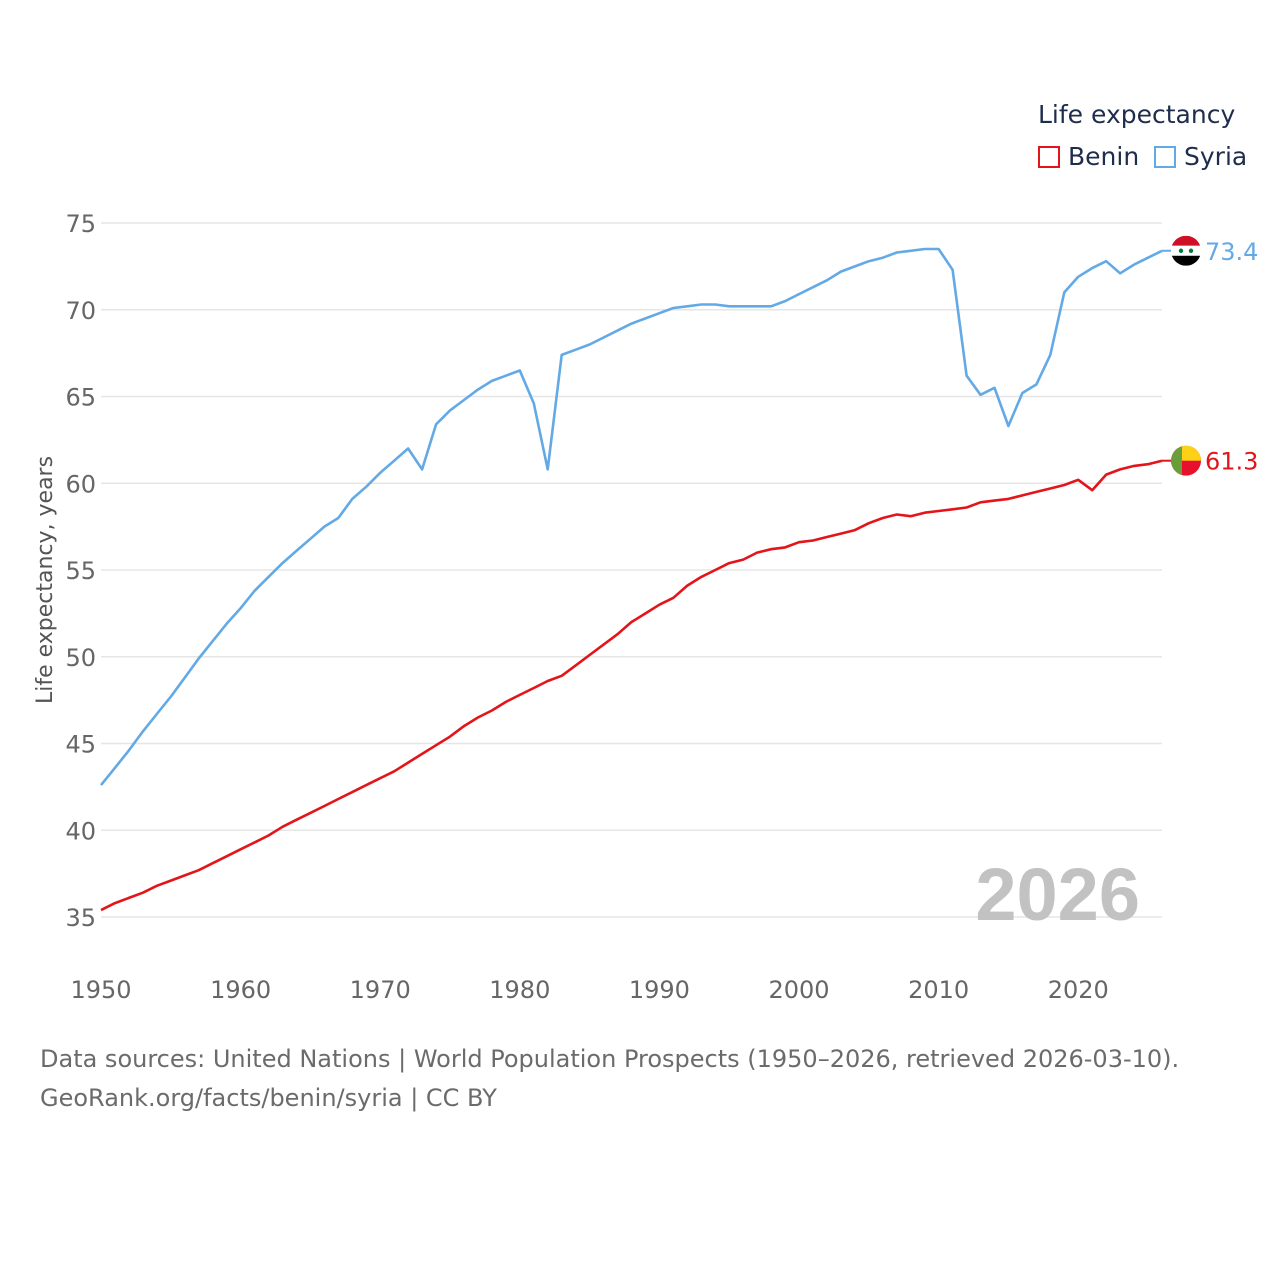 The width and height of the screenshot is (1280, 1280). What do you see at coordinates (80, 918) in the screenshot?
I see `y-tick-label: 35` at bounding box center [80, 918].